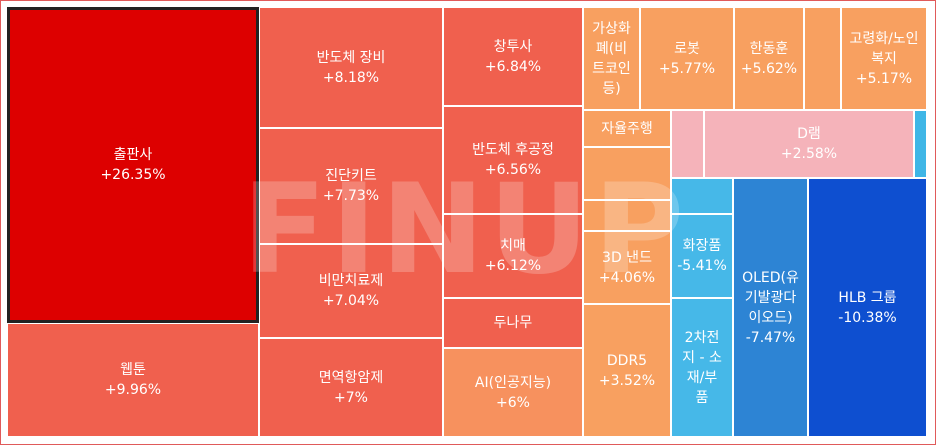 The width and height of the screenshot is (936, 445). Describe the element at coordinates (133, 380) in the screenshot. I see `tile-1: 웹툰 +9.96%` at that location.